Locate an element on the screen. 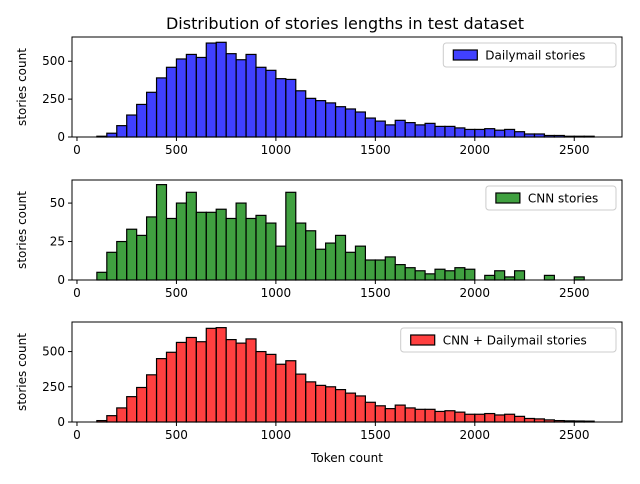 Image resolution: width=640 pixels, height=484 pixels. legend-box is located at coordinates (508, 340).